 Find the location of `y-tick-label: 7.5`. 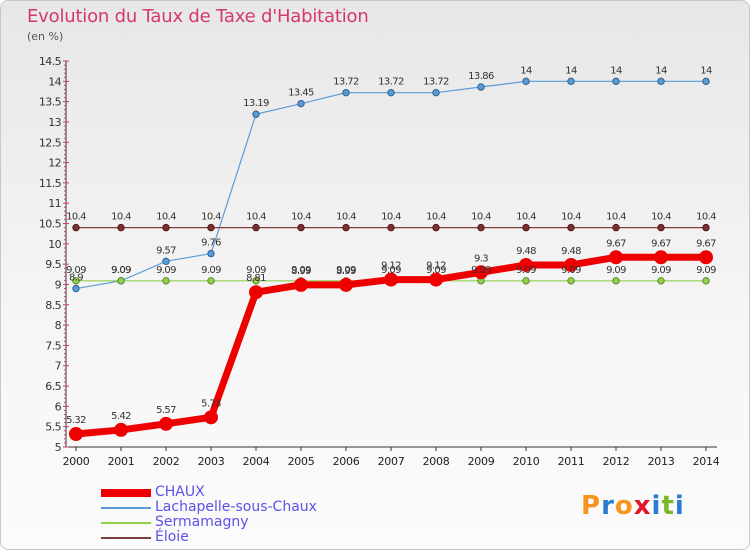

y-tick-label: 7.5 is located at coordinates (53, 345).